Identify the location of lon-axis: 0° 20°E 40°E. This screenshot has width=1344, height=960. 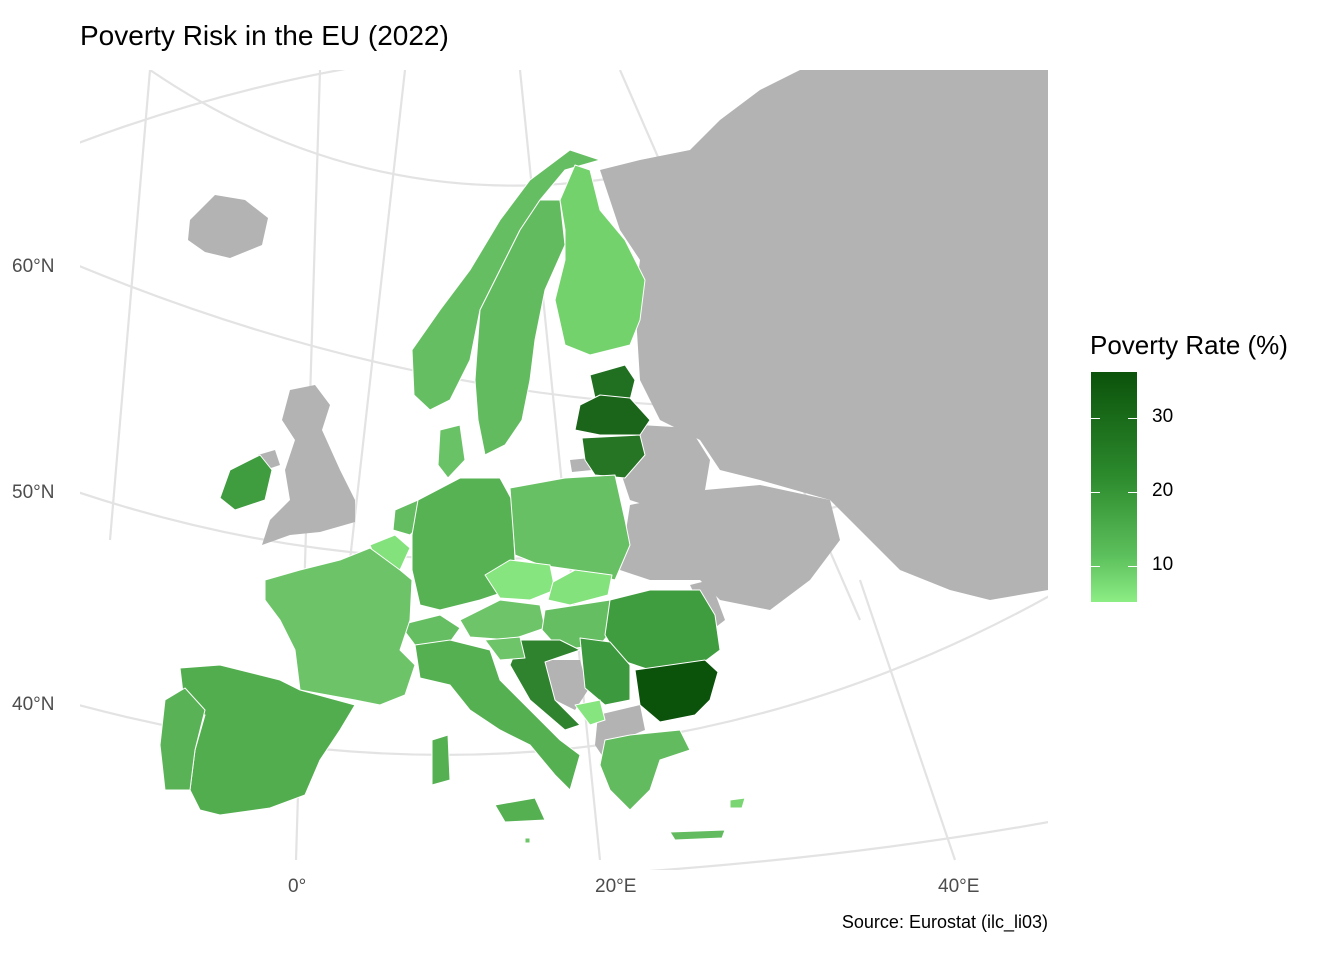
(633, 886).